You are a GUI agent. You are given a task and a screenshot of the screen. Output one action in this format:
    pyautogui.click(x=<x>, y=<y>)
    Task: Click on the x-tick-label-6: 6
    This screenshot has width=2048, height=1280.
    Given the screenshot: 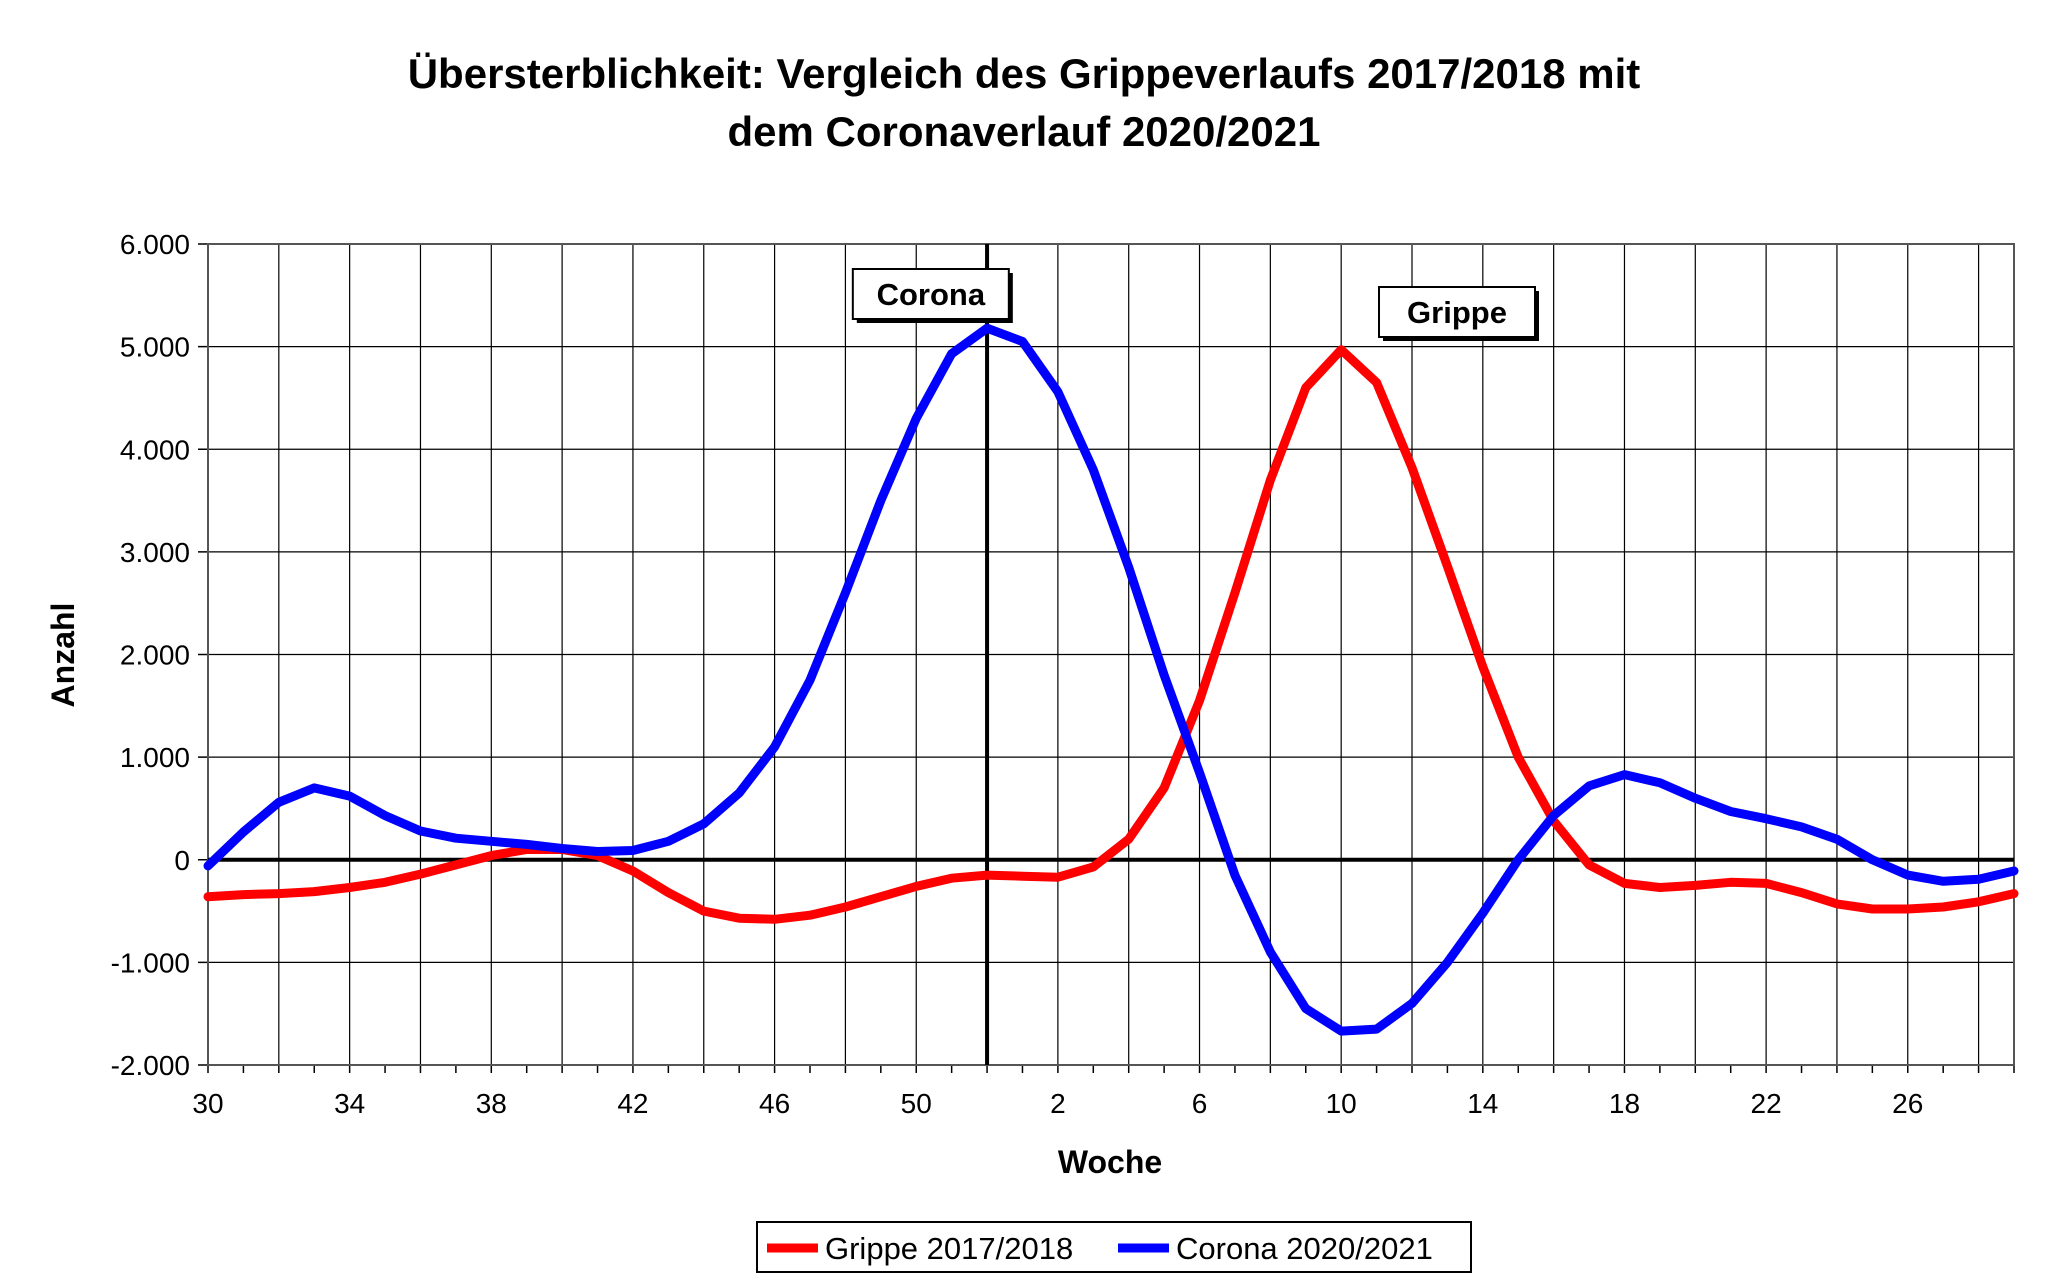 What is the action you would take?
    pyautogui.click(x=1200, y=1103)
    